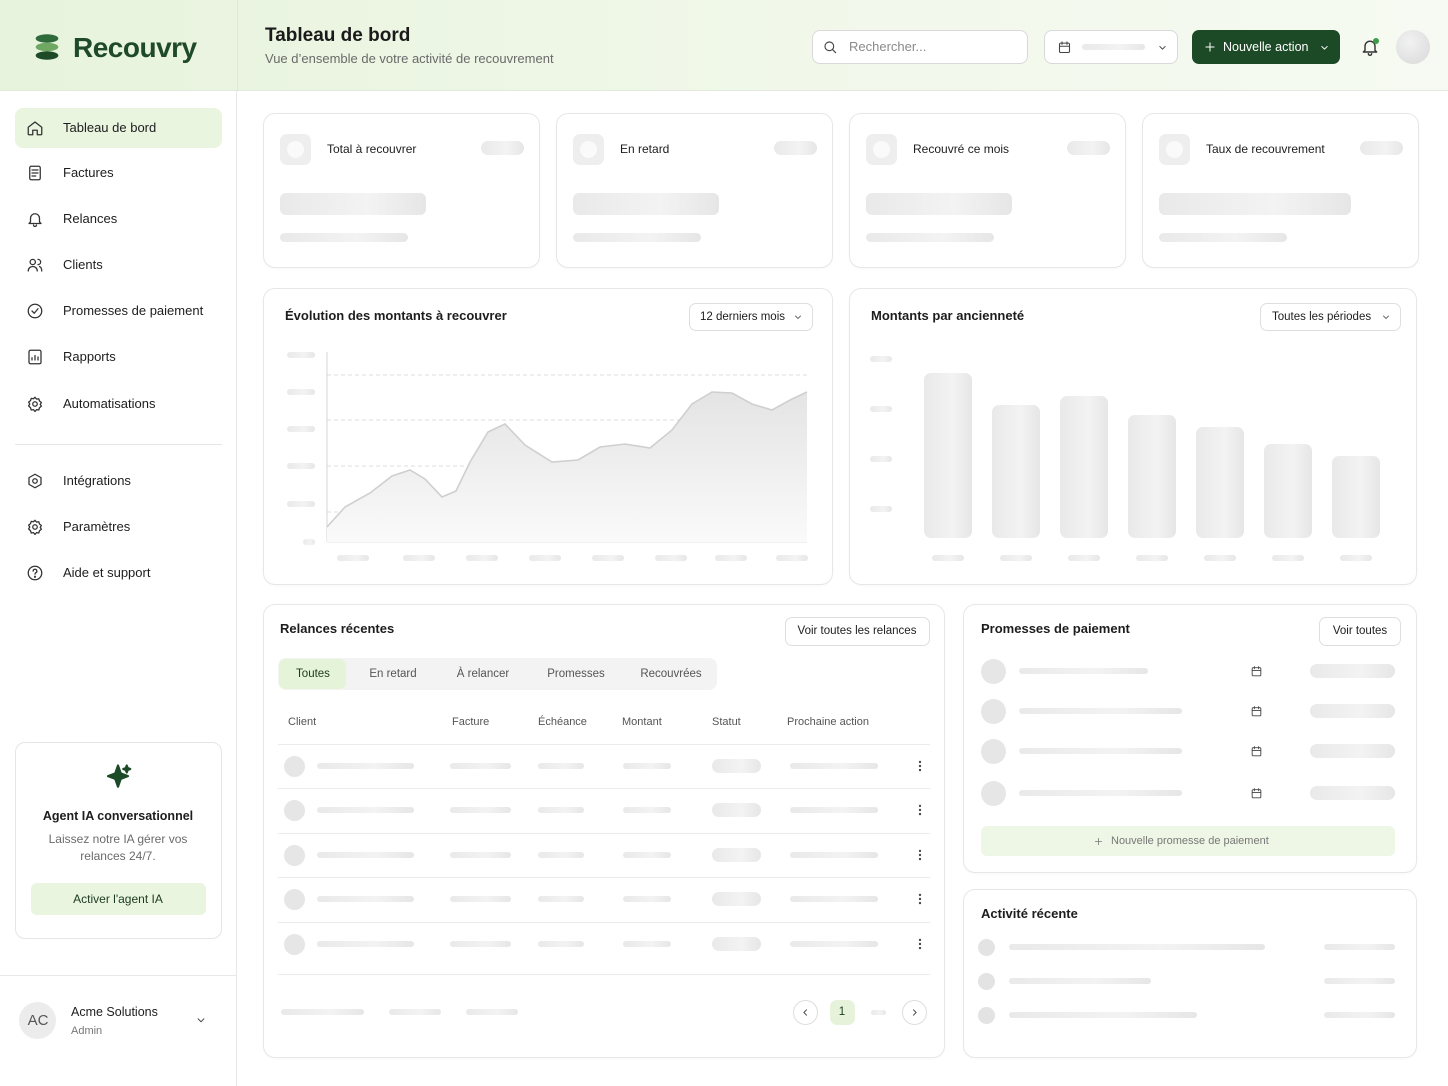  Describe the element at coordinates (118, 816) in the screenshot. I see `agent-title: Agent IA conversationnel` at that location.